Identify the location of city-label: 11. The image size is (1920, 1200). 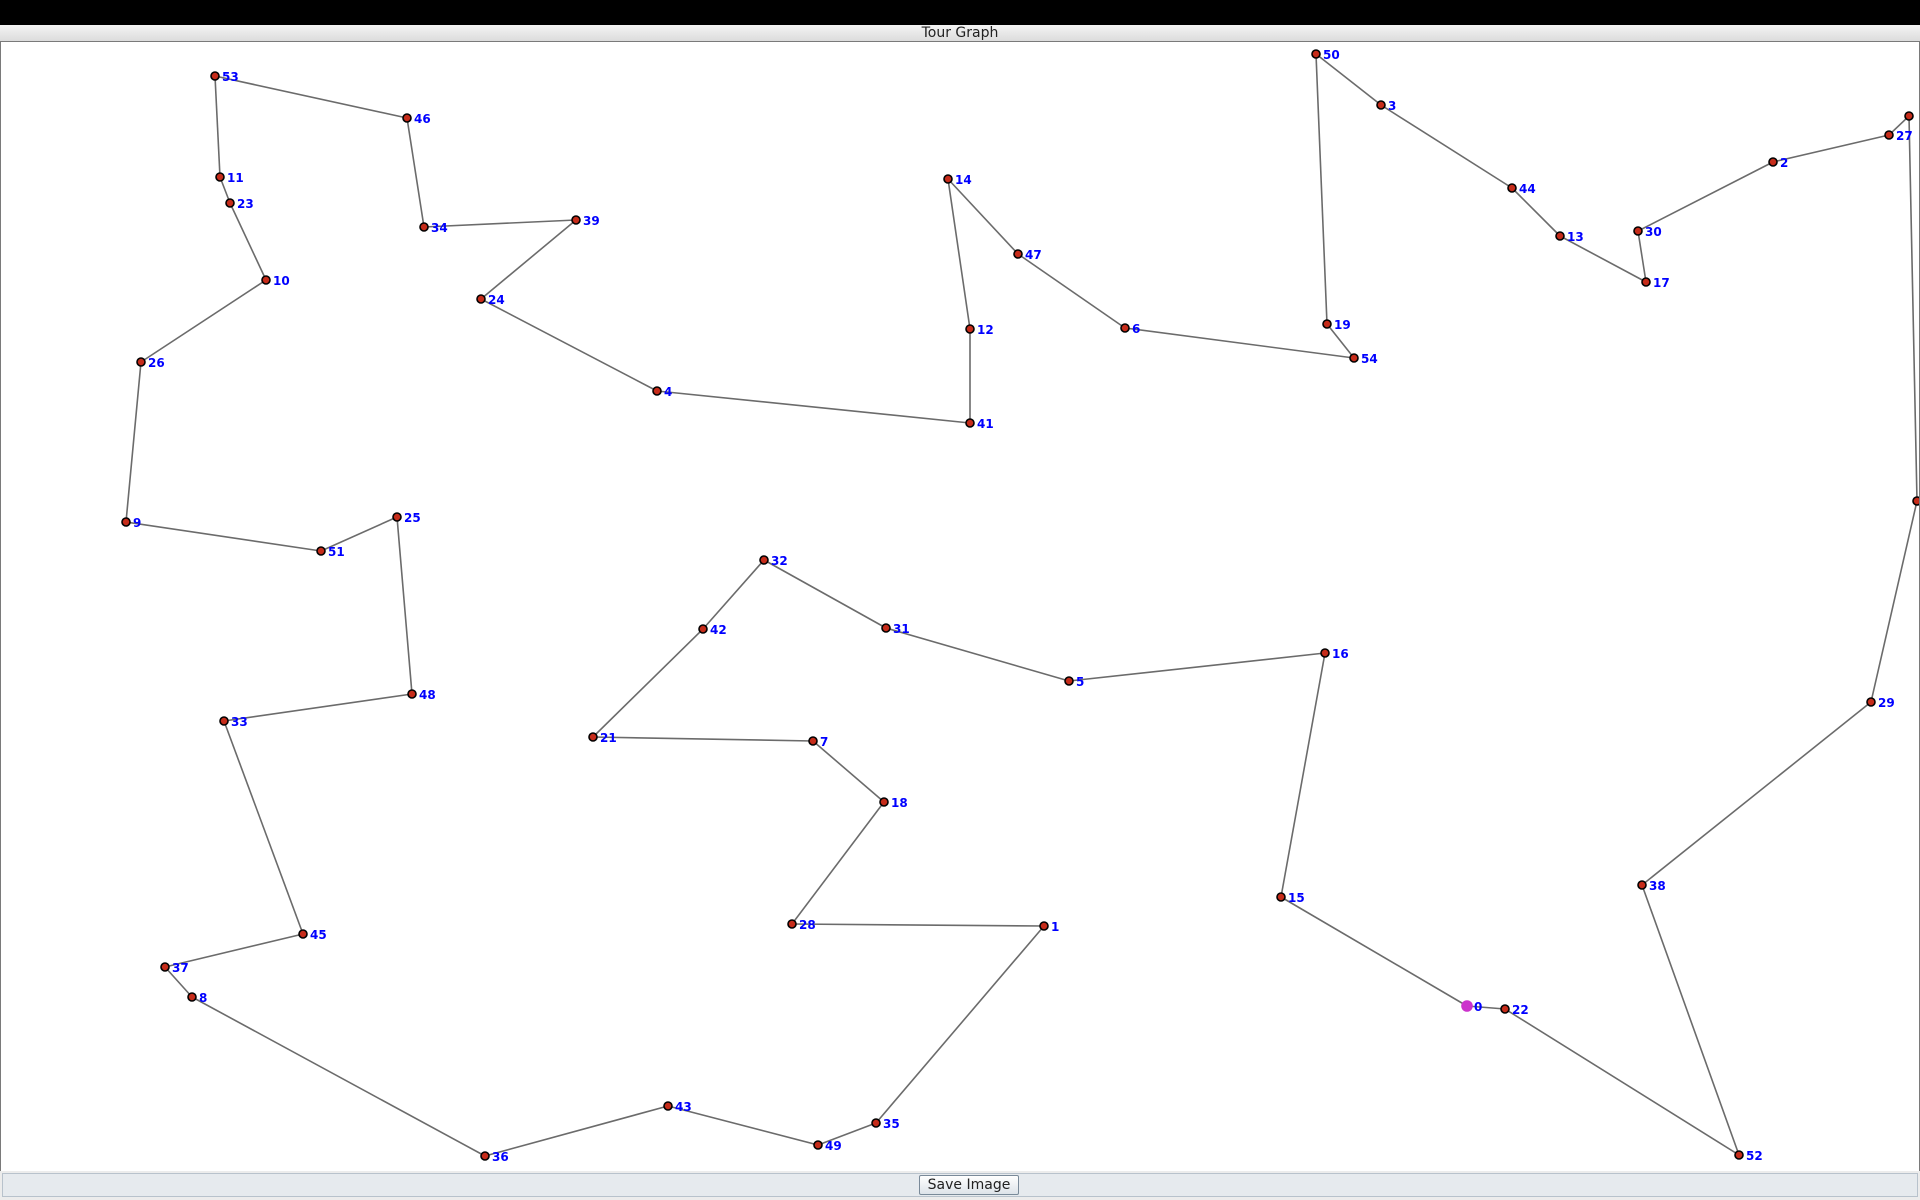
(235, 178).